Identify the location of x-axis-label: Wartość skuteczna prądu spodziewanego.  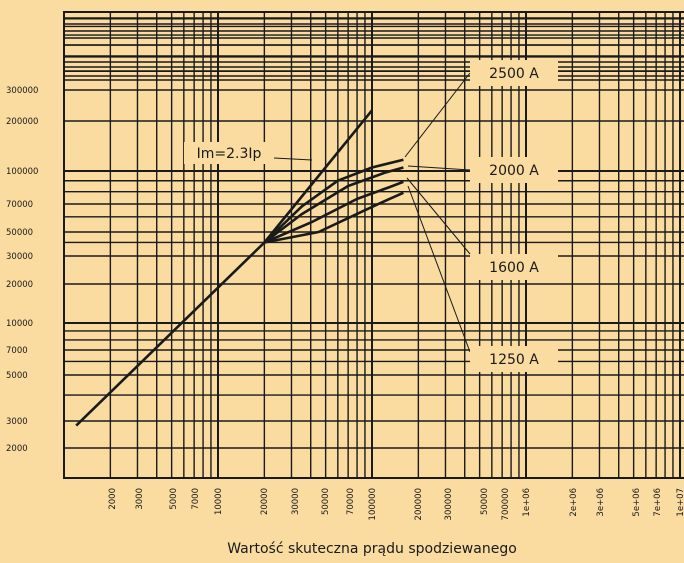
(372, 549).